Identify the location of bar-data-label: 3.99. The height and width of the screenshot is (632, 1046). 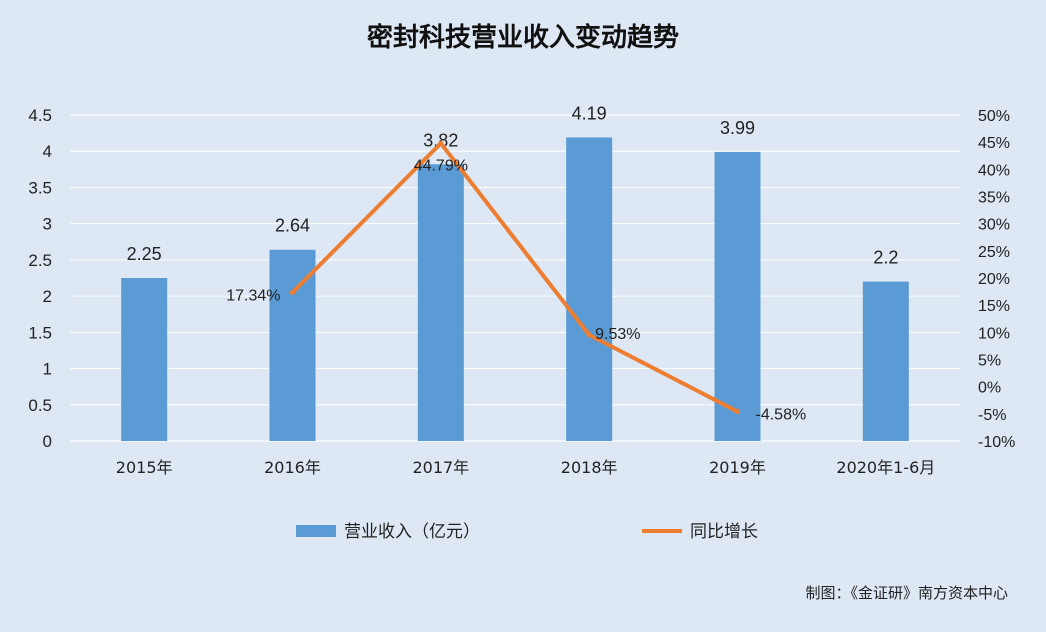
(737, 128).